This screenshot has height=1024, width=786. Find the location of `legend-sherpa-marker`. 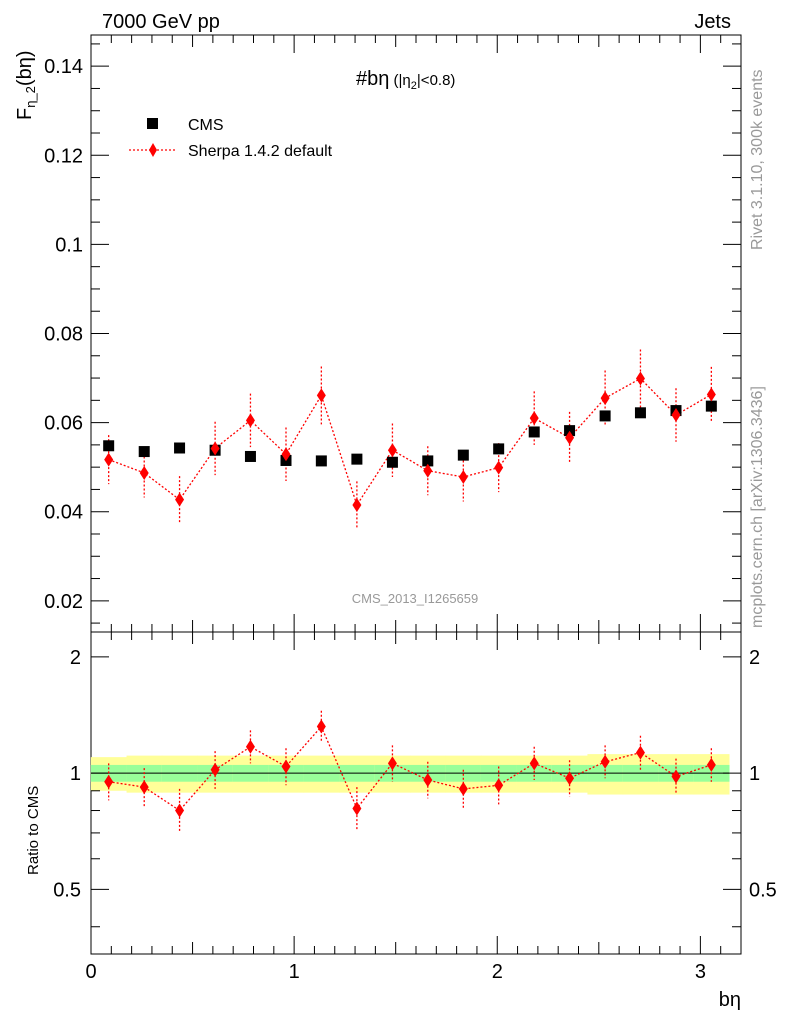

legend-sherpa-marker is located at coordinates (153, 150).